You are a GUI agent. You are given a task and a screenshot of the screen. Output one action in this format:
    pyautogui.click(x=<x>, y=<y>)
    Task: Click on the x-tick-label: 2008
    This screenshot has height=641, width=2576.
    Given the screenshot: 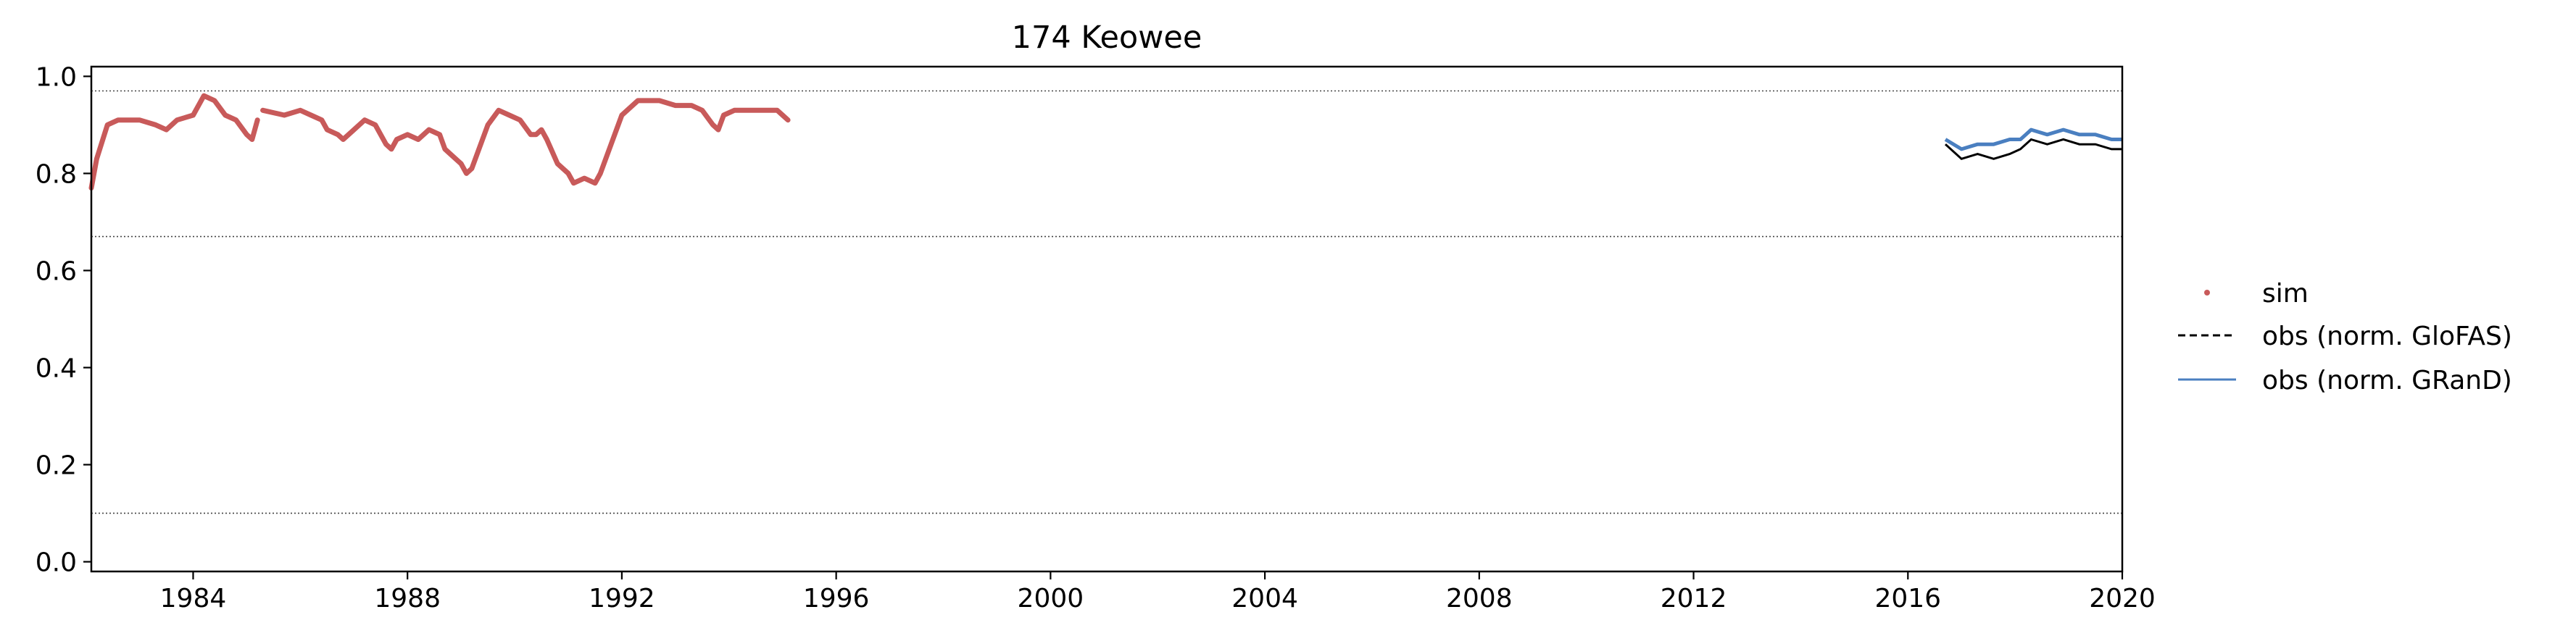 What is the action you would take?
    pyautogui.click(x=1479, y=598)
    